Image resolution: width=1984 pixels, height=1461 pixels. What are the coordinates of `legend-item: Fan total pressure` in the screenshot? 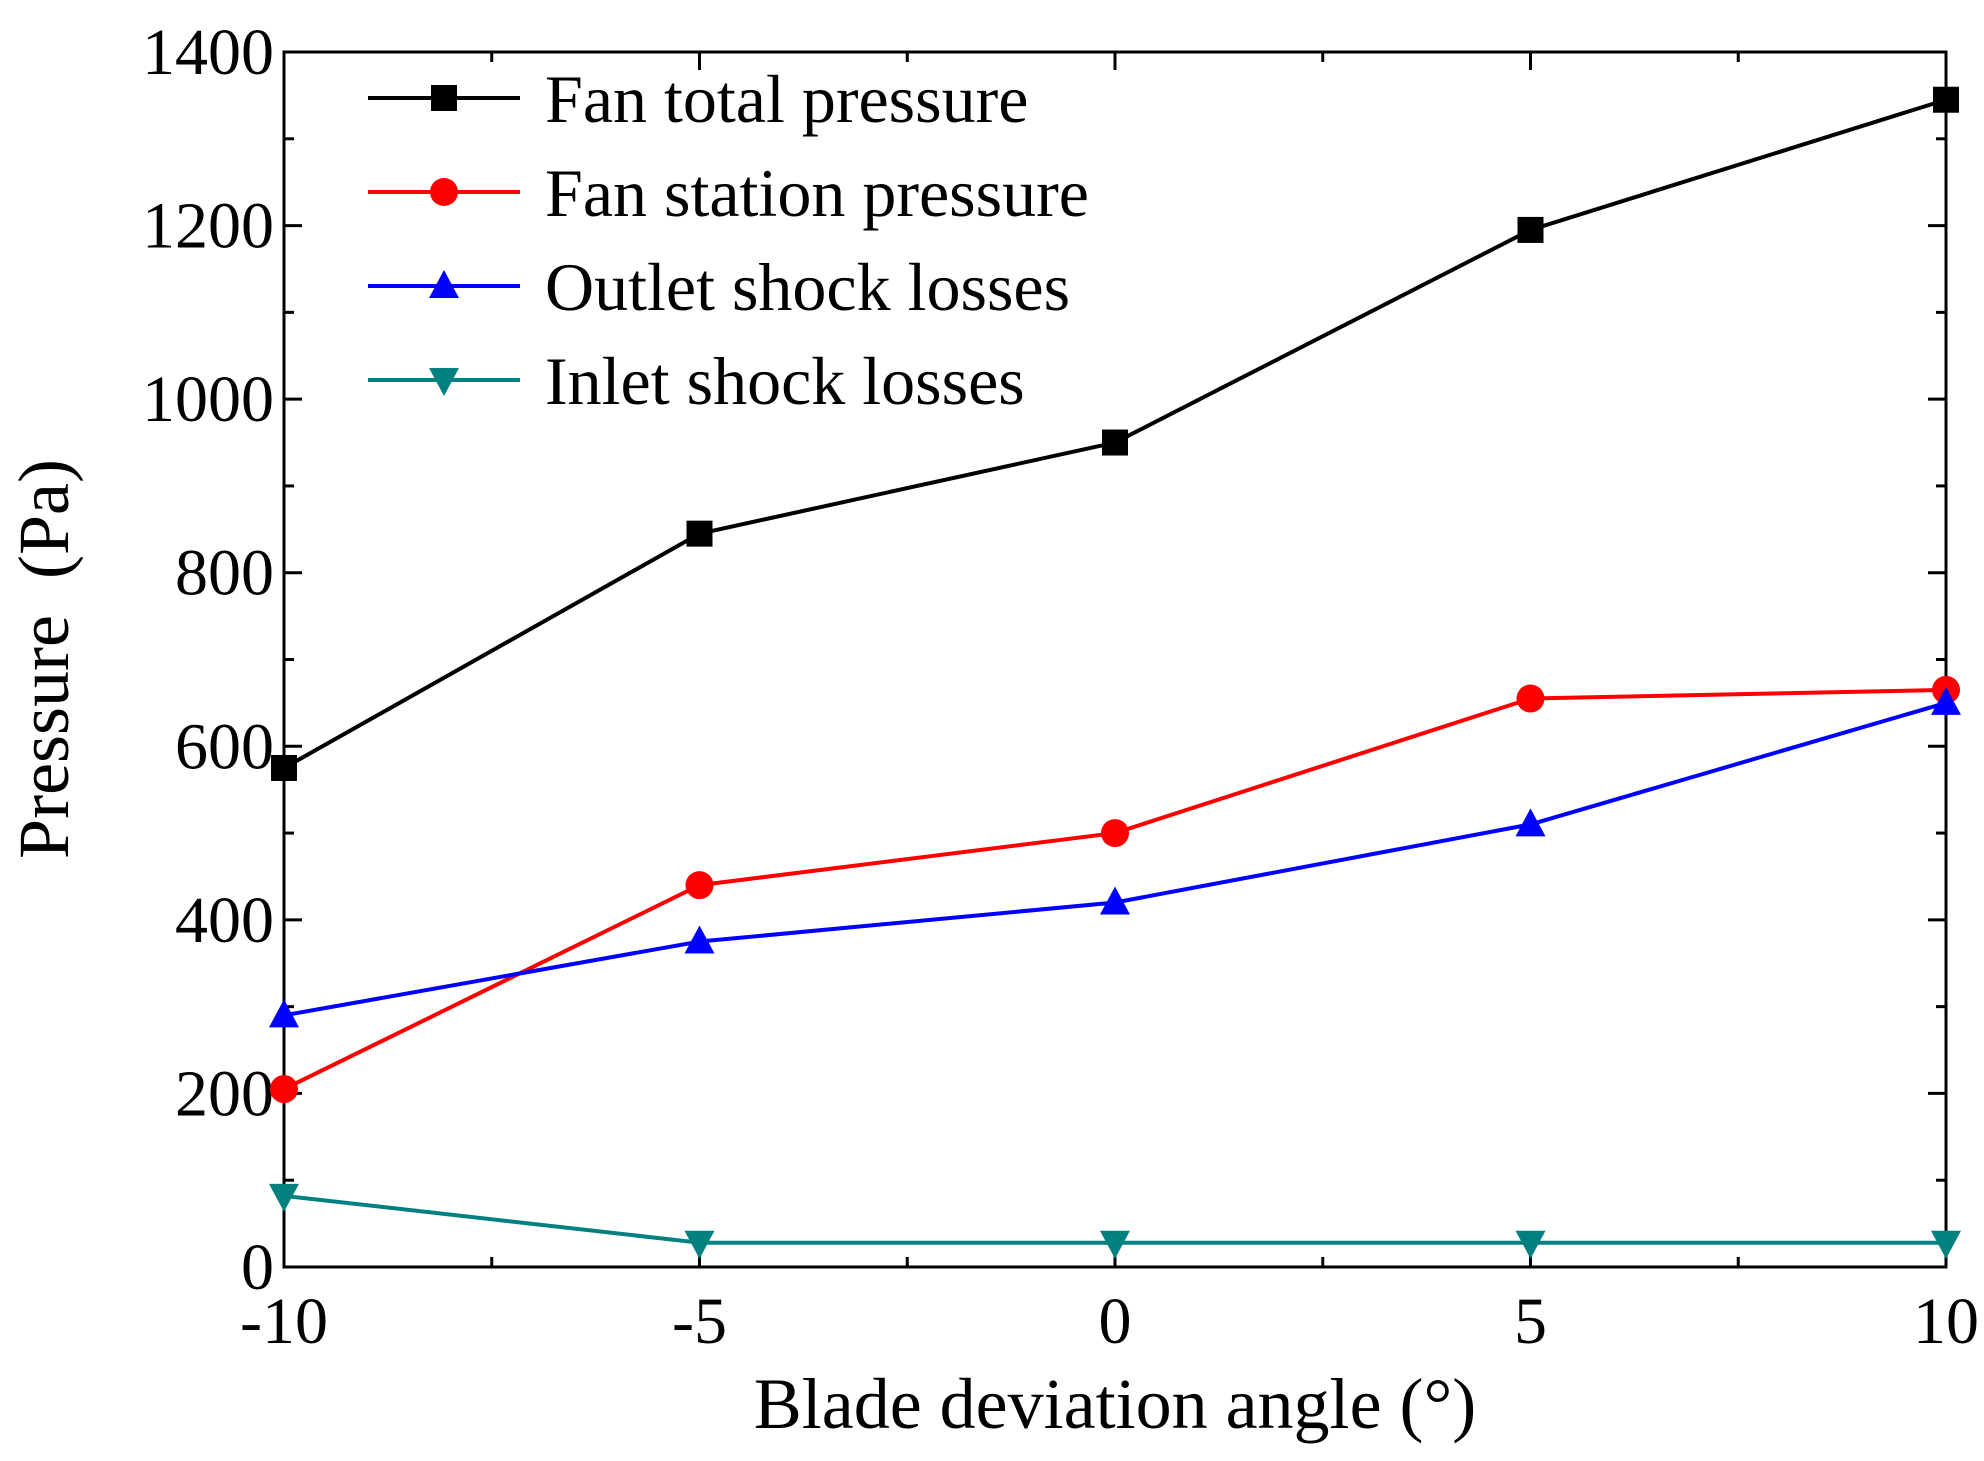 It's located at (698, 99).